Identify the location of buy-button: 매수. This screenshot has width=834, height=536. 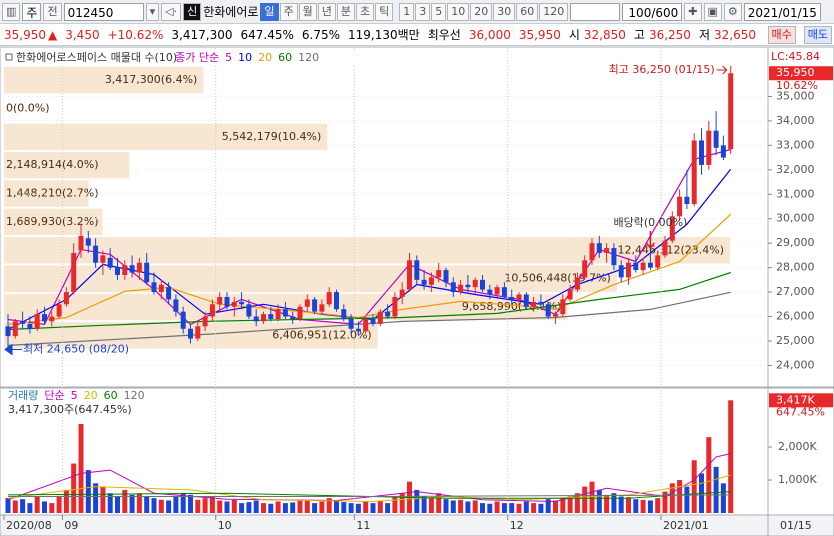
(781, 34).